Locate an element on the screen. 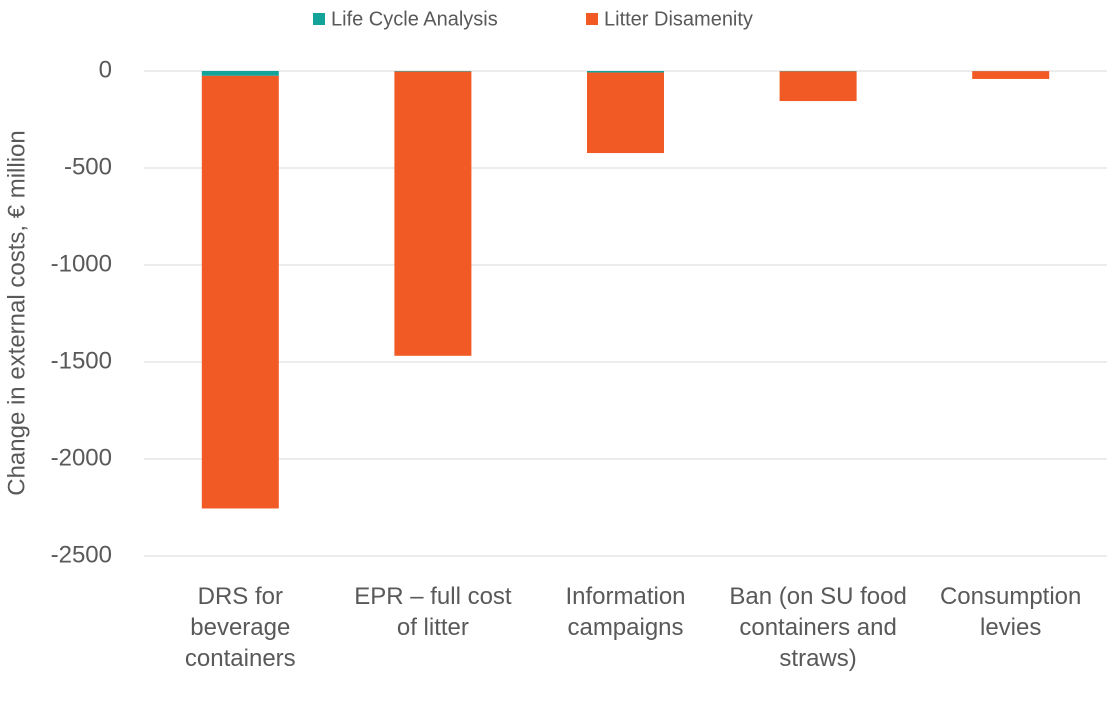 Image resolution: width=1108 pixels, height=725 pixels. x-tick-label: DRS for beverage containers is located at coordinates (240, 627).